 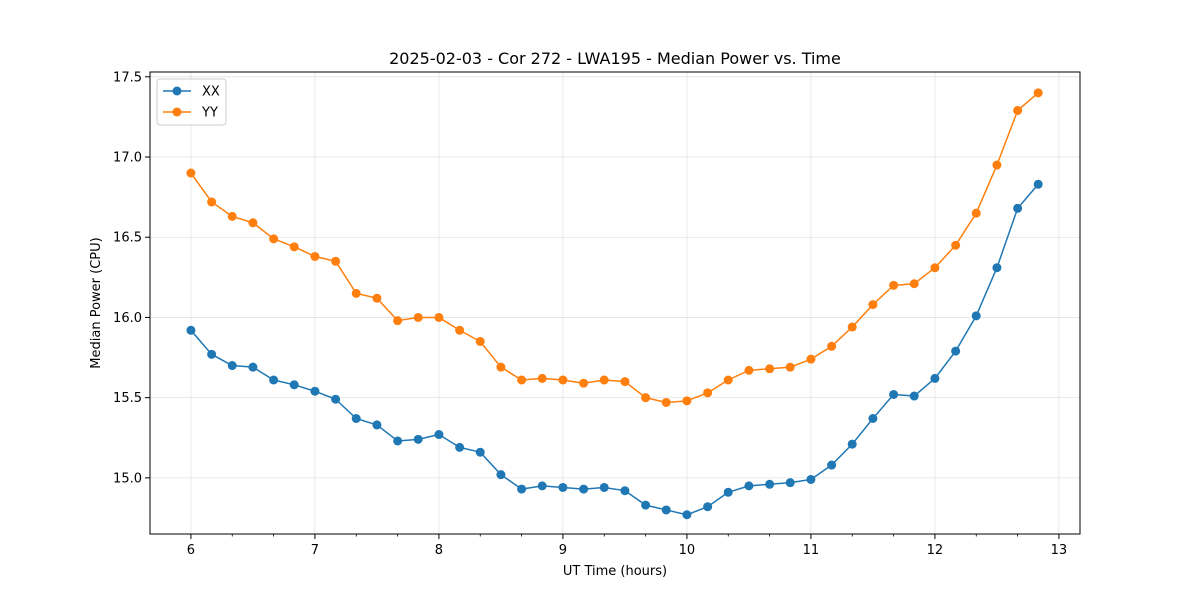 I want to click on x-tick-label: 12, so click(x=935, y=550).